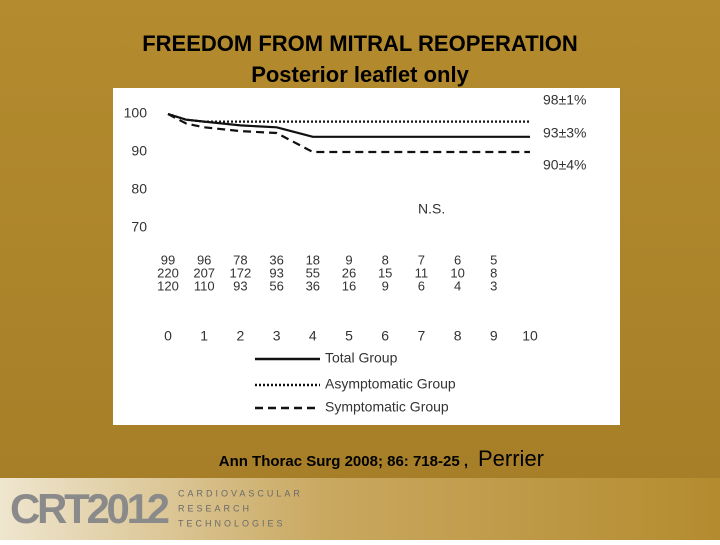 This screenshot has width=720, height=545. I want to click on logo-band, so click(360, 509).